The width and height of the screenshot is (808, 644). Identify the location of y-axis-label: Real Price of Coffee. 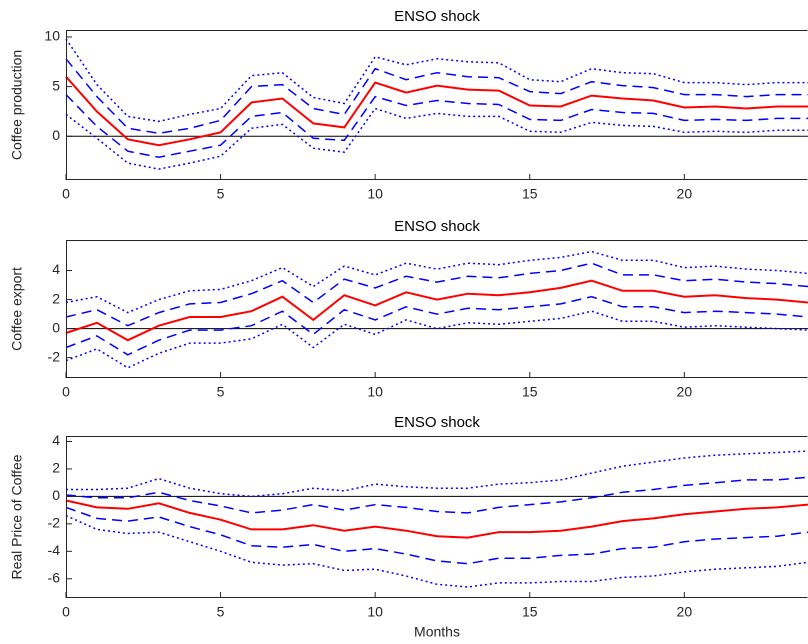
(17, 516).